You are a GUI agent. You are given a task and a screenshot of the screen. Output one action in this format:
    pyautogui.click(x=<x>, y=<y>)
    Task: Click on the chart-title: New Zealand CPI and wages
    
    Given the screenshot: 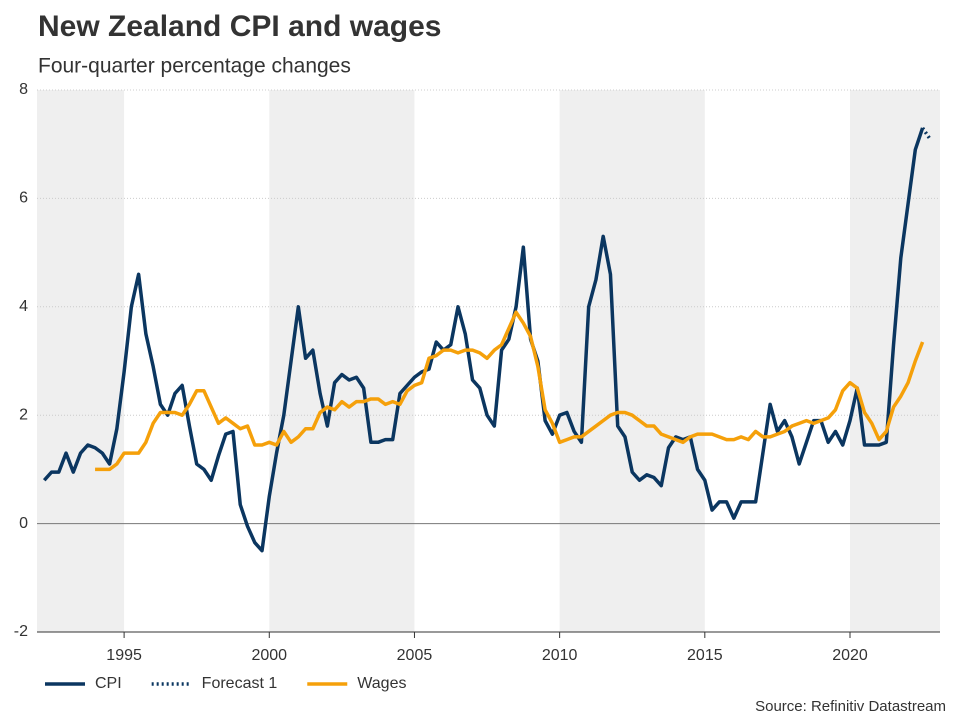 What is the action you would take?
    pyautogui.click(x=239, y=26)
    